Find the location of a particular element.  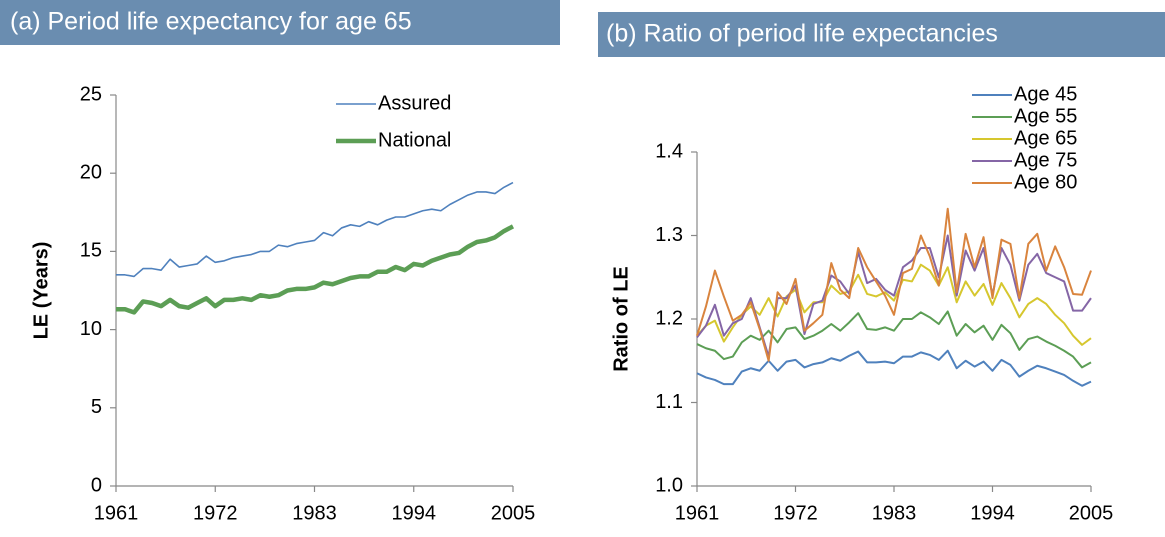

y-tick-label: 1.1 is located at coordinates (669, 402).